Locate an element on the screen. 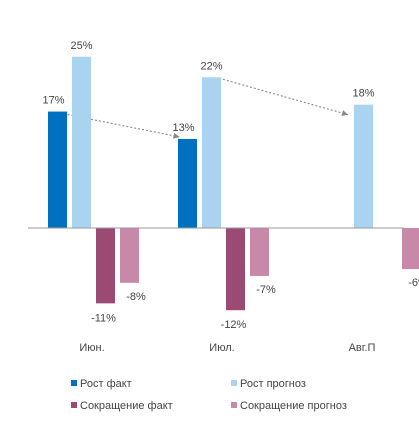 This screenshot has width=419, height=425. legend-swatch-сокращение-факт is located at coordinates (74, 405).